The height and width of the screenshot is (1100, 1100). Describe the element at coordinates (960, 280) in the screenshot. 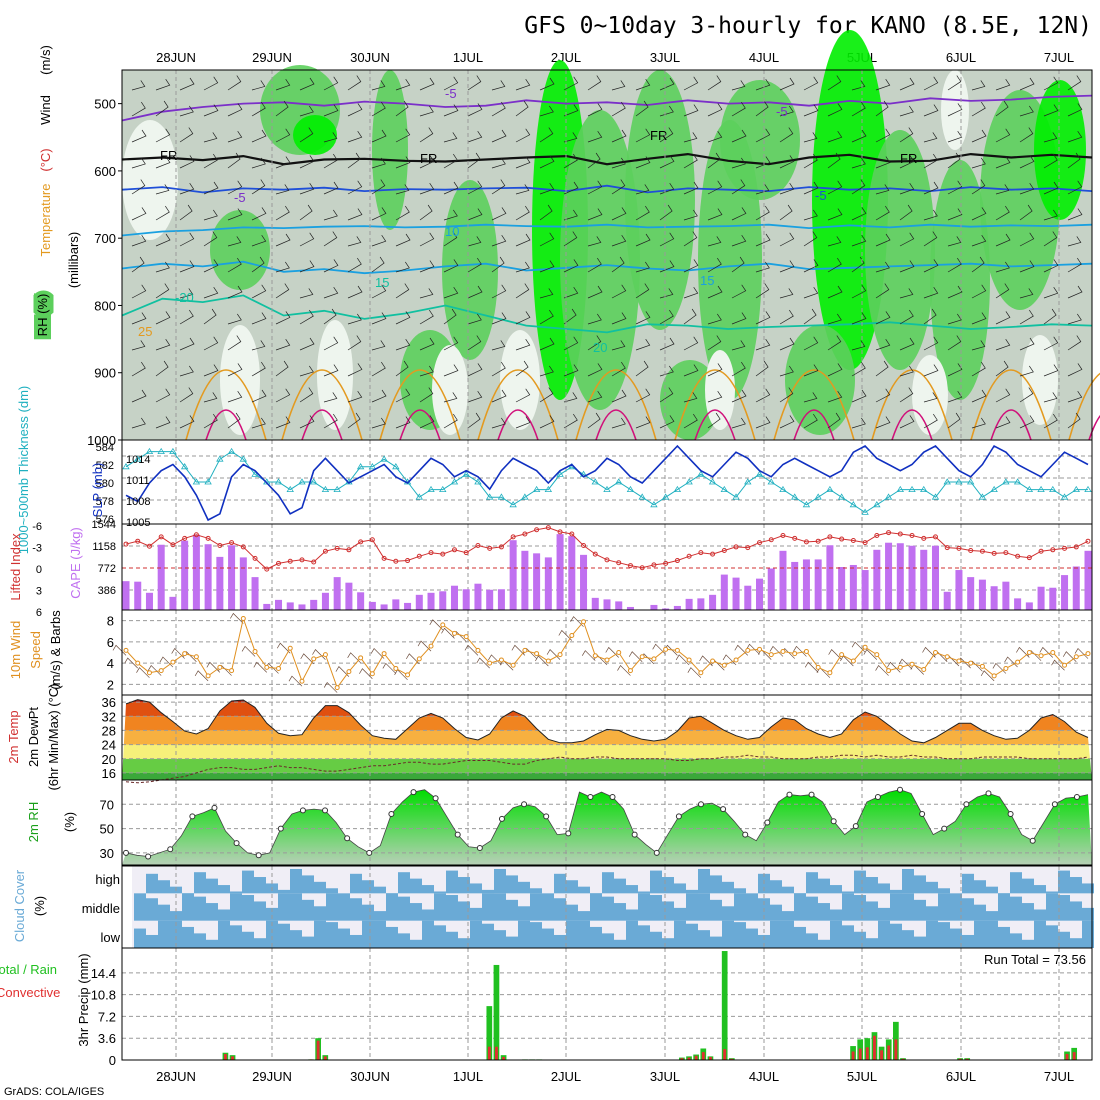

I see `rh-contour-area` at that location.